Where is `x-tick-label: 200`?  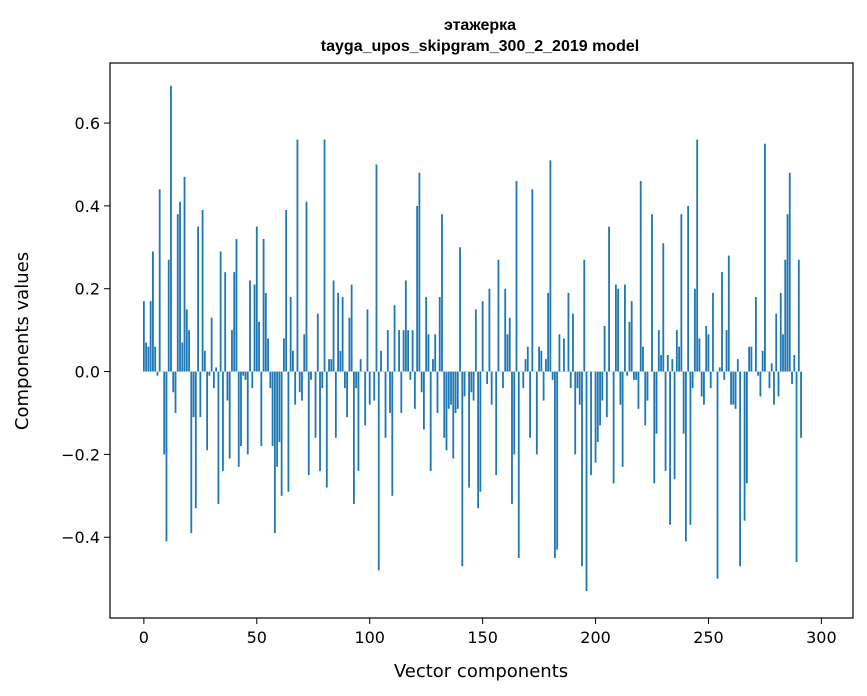 x-tick-label: 200 is located at coordinates (595, 637).